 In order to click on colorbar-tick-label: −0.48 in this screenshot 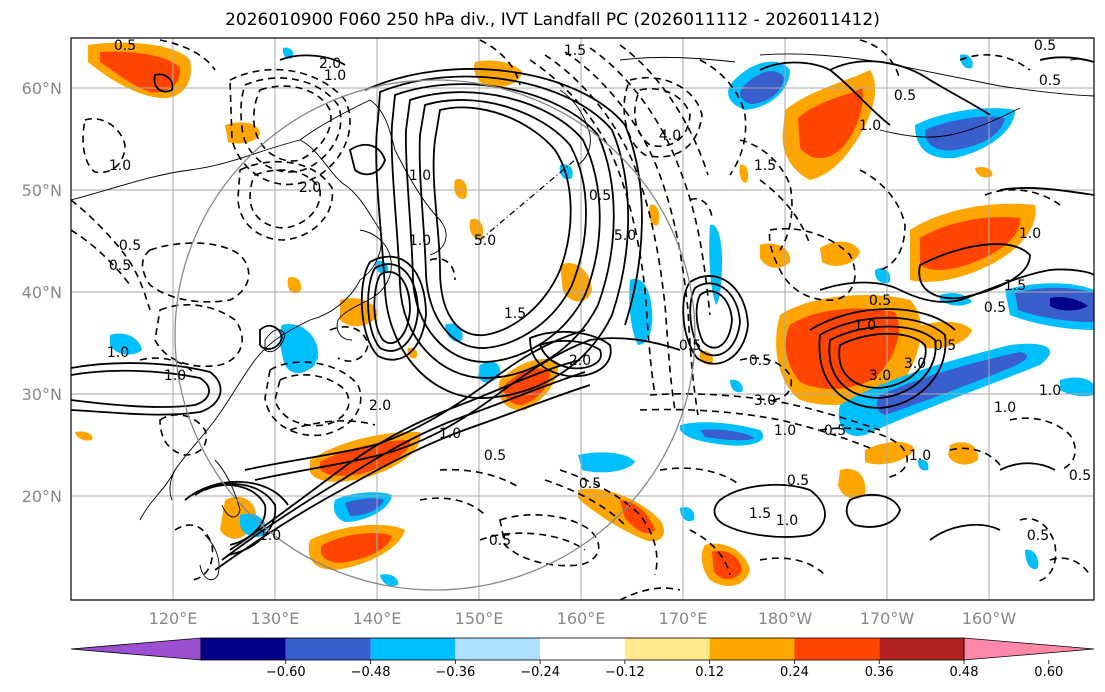, I will do `click(371, 672)`.